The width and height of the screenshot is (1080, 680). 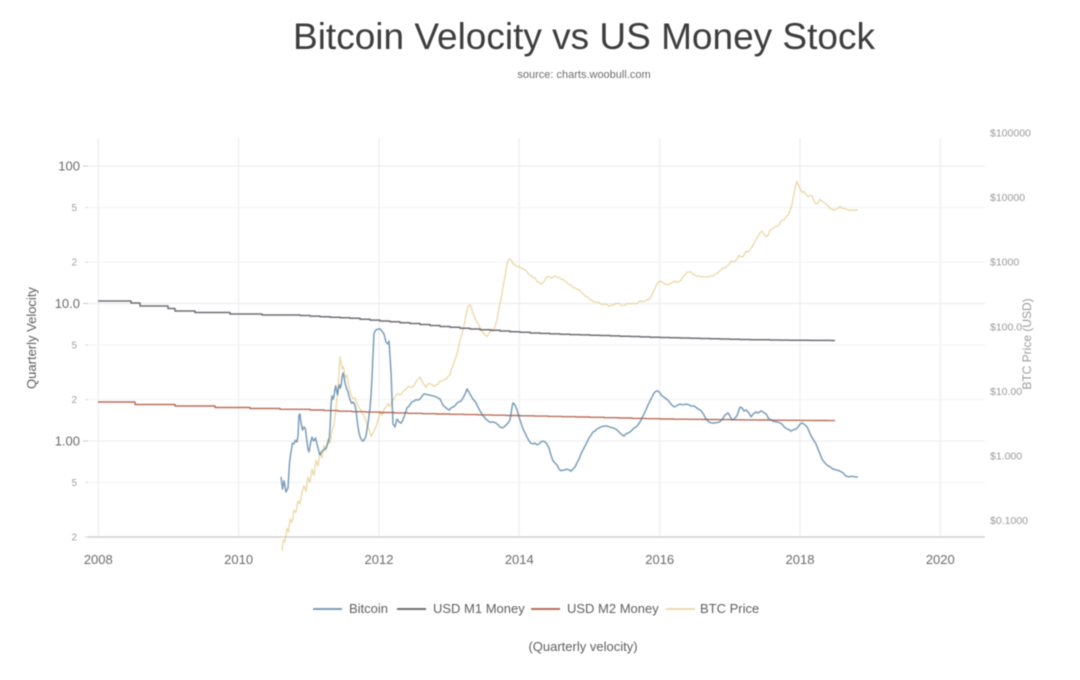 What do you see at coordinates (940, 559) in the screenshot?
I see `svg-text: 2020` at bounding box center [940, 559].